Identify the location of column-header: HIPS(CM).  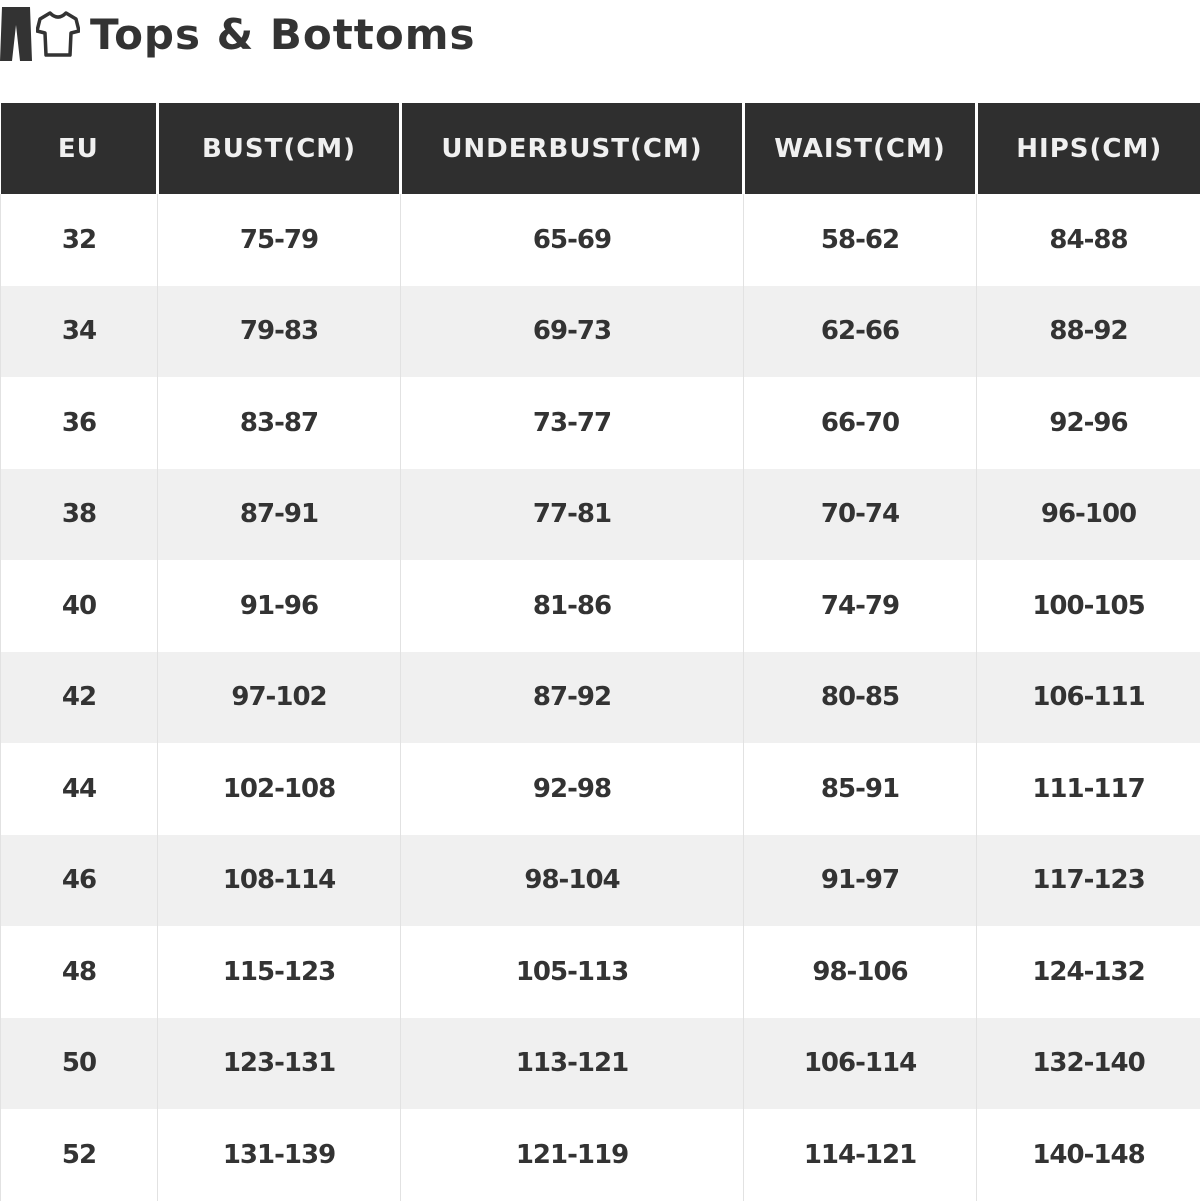
(1088, 148).